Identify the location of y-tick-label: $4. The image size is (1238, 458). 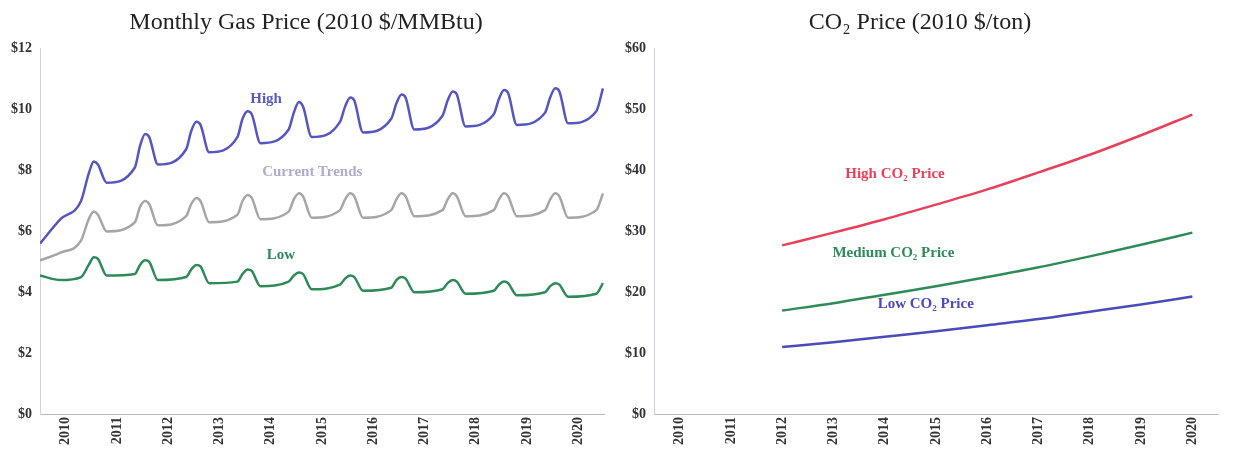
(25, 291).